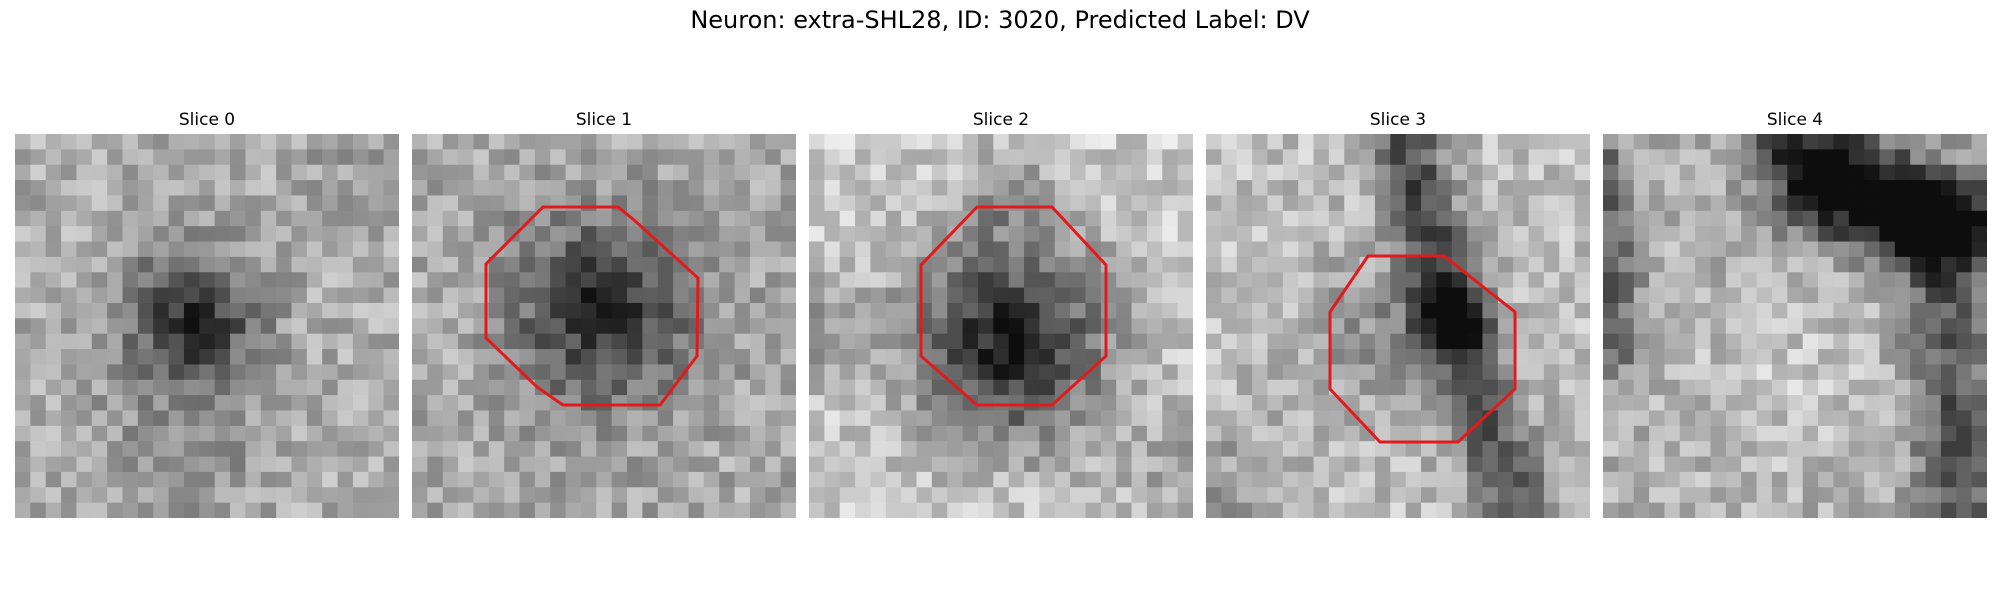  What do you see at coordinates (1001, 314) in the screenshot?
I see `slice-panel-2: Slice 2` at bounding box center [1001, 314].